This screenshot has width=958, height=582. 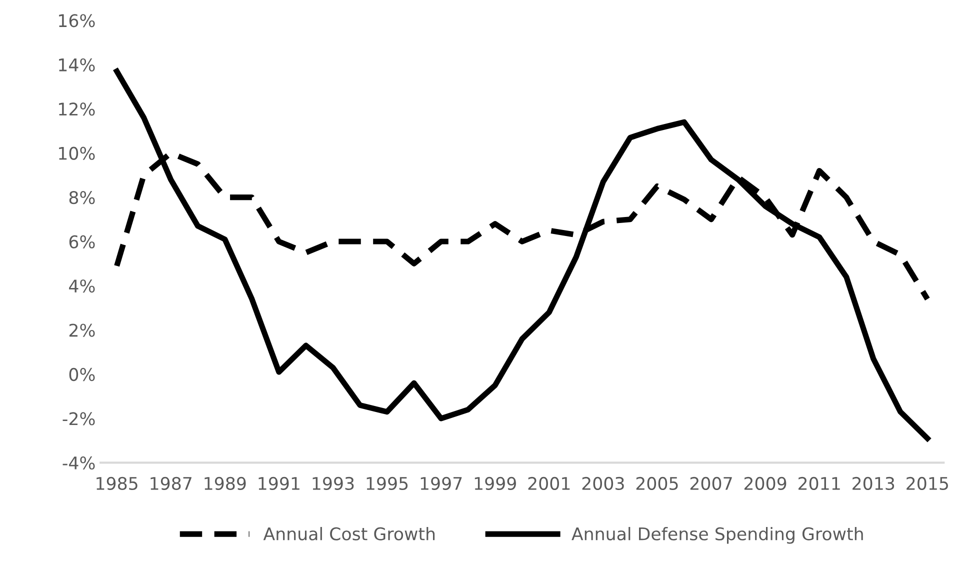 What do you see at coordinates (82, 286) in the screenshot?
I see `y-tick-label: 4%` at bounding box center [82, 286].